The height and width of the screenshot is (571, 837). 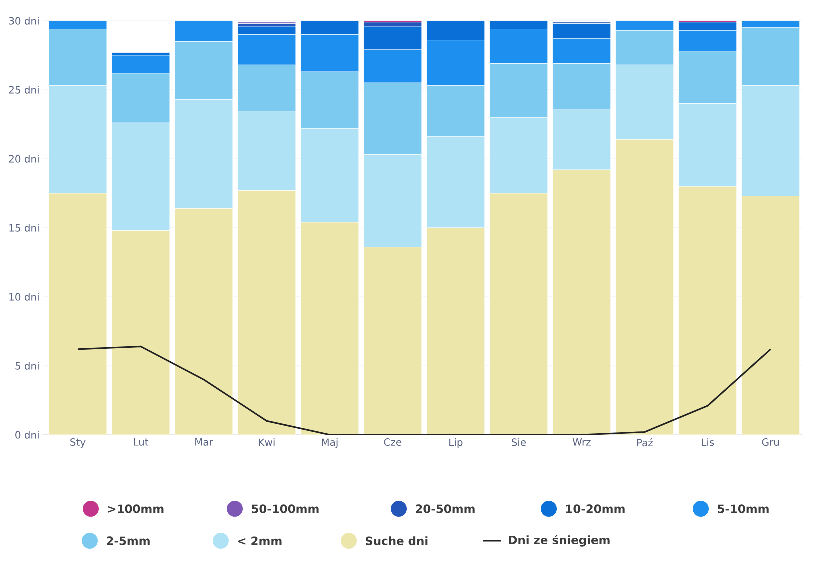 What do you see at coordinates (397, 541) in the screenshot?
I see `legend-label: Suche dni` at bounding box center [397, 541].